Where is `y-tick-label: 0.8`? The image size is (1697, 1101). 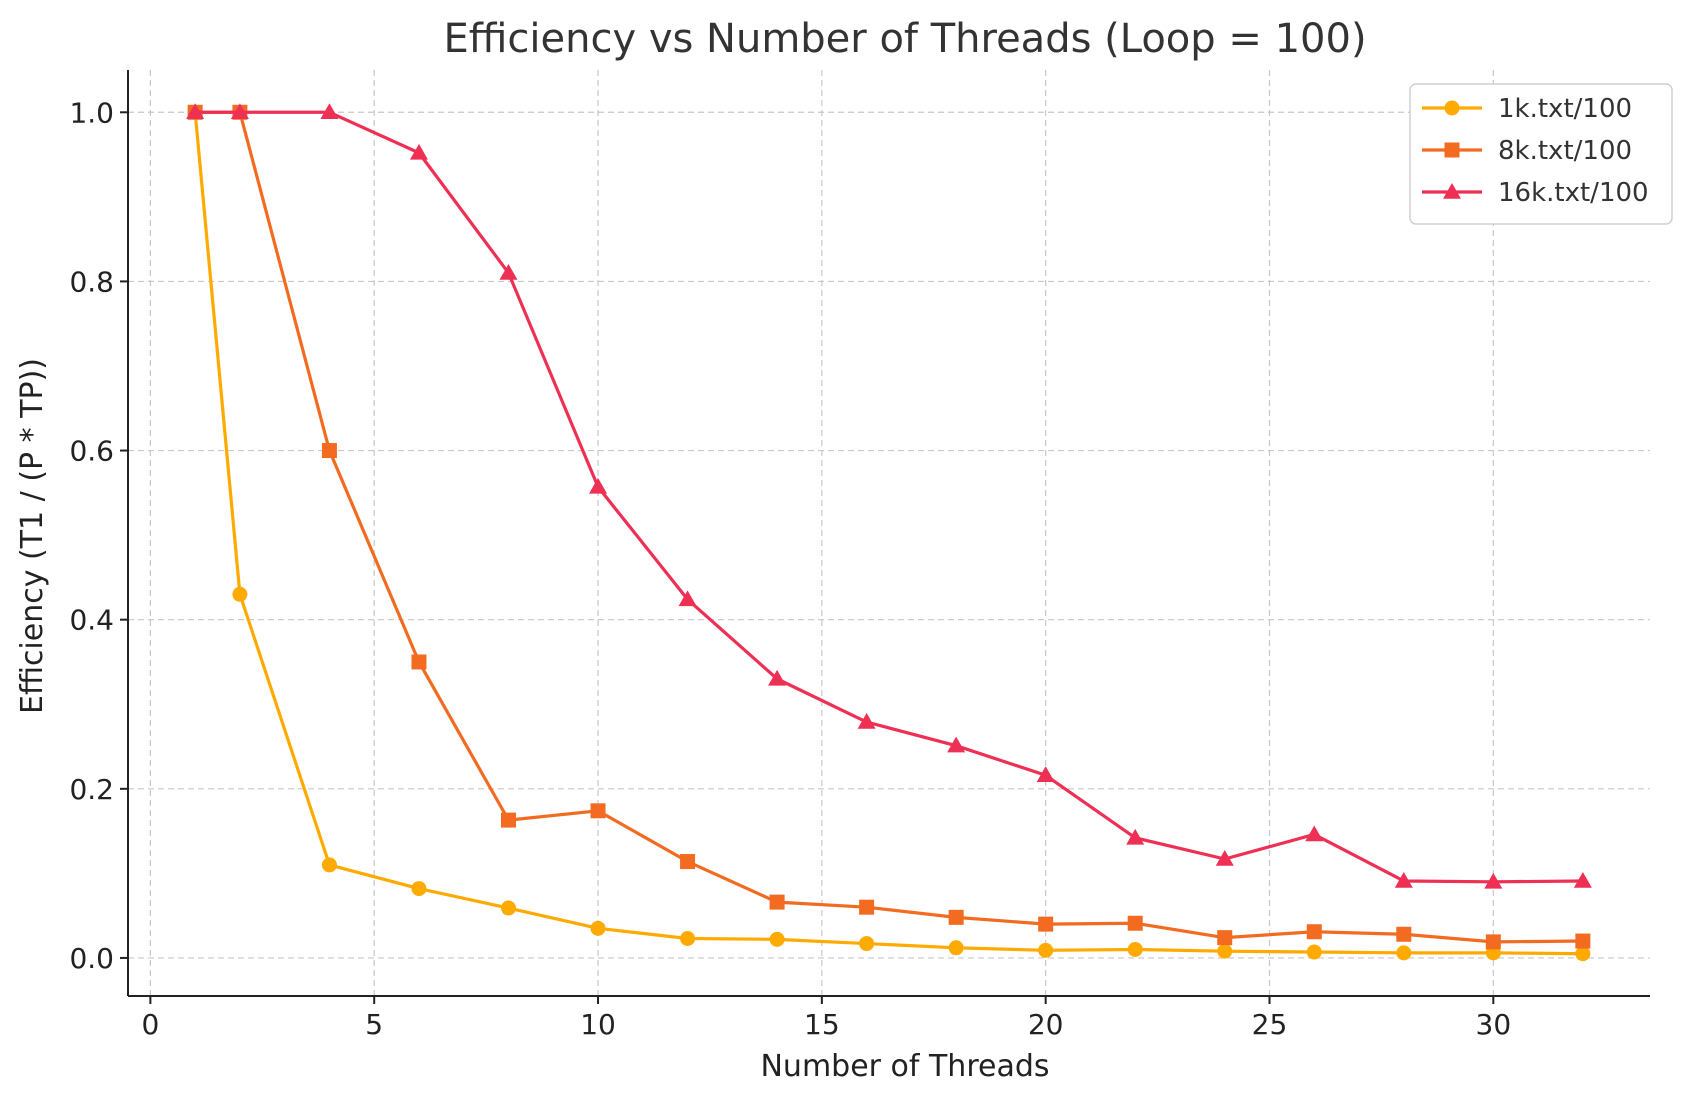 y-tick-label: 0.8 is located at coordinates (91, 281).